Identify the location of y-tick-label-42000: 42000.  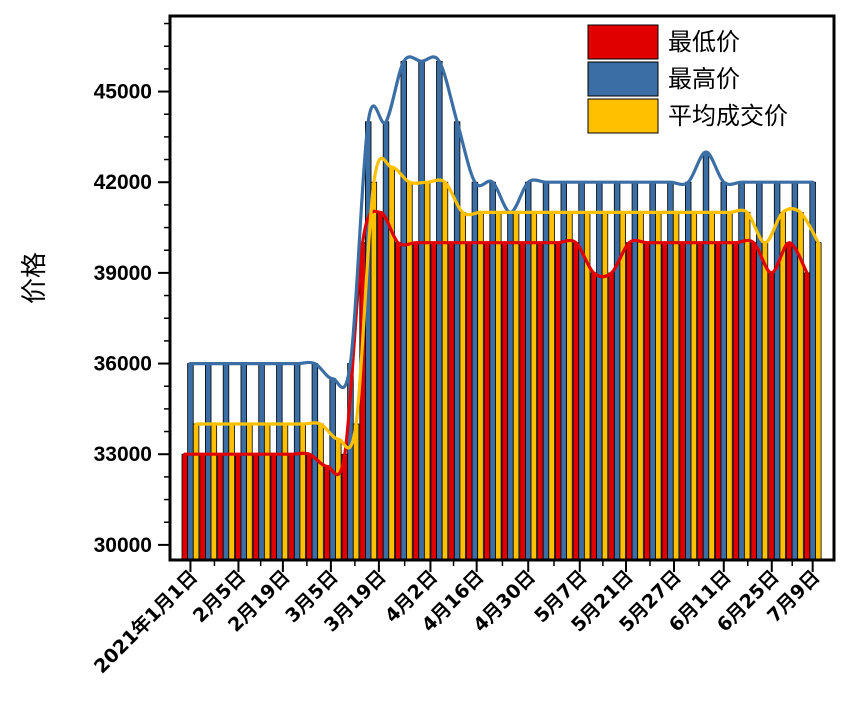
(123, 182).